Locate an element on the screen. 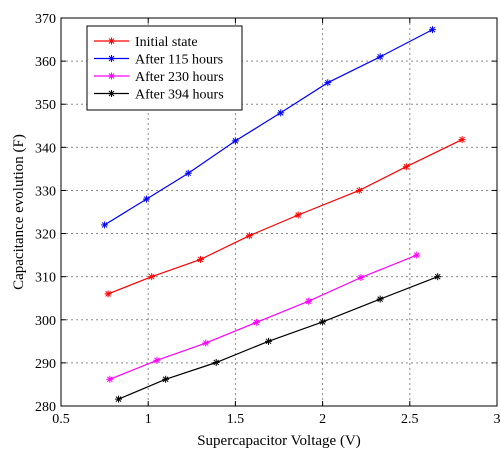 The image size is (501, 454). x-tick-label: 2 is located at coordinates (322, 419).